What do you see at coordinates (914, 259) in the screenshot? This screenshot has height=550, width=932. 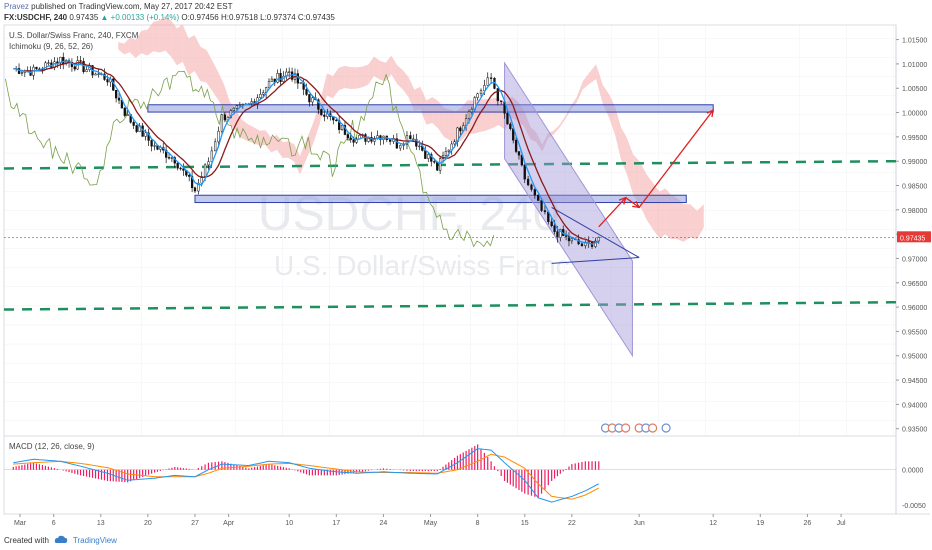 I see `y-tick-label: 0.97000` at bounding box center [914, 259].